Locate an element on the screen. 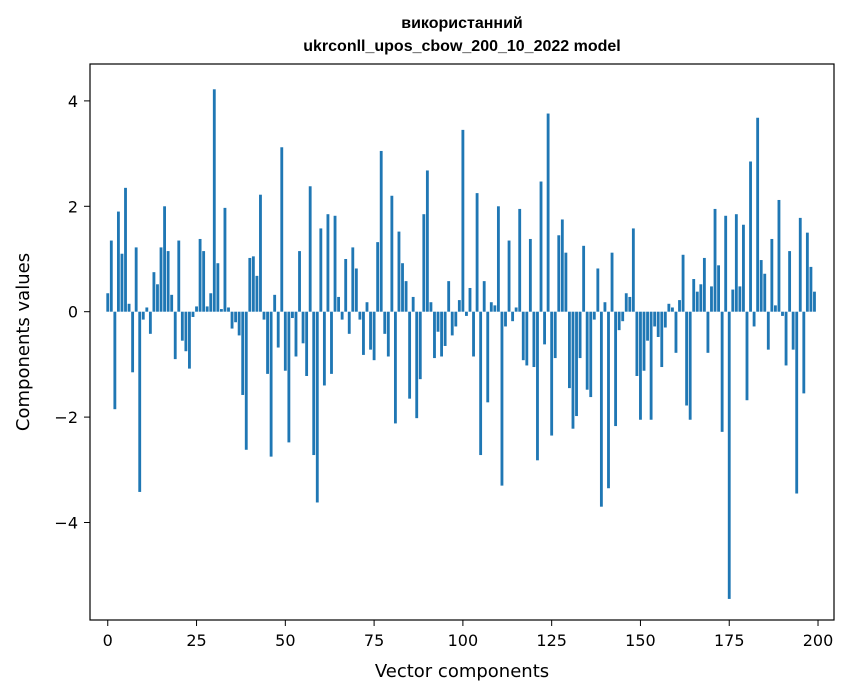 Image resolution: width=847 pixels, height=696 pixels. x-tick-label: 25 is located at coordinates (196, 640).